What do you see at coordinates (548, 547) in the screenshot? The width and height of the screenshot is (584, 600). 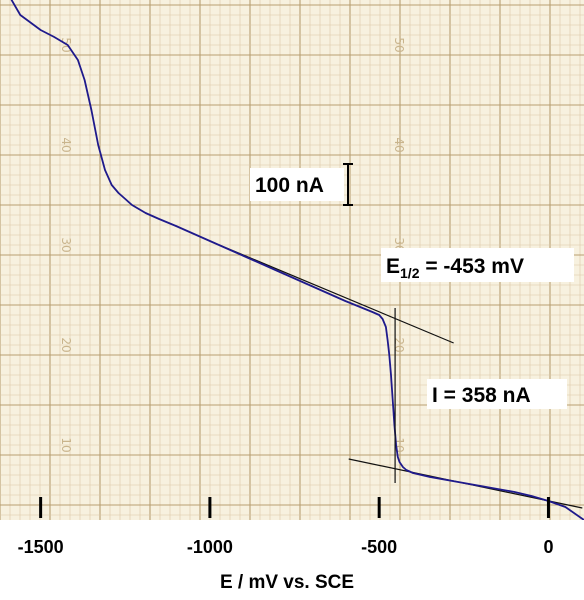 I see `x-tick-label: 0` at bounding box center [548, 547].